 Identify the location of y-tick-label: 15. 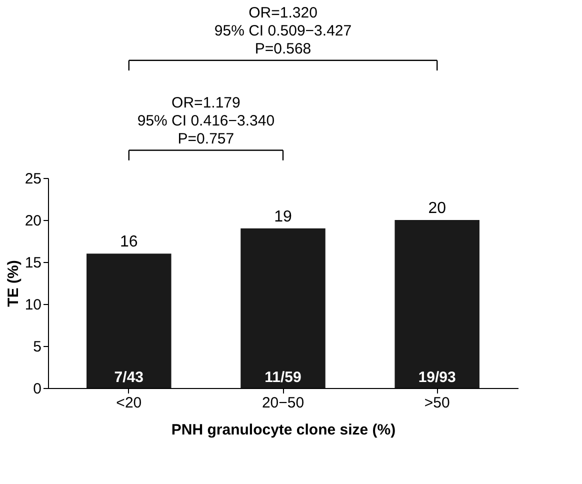
(33, 263).